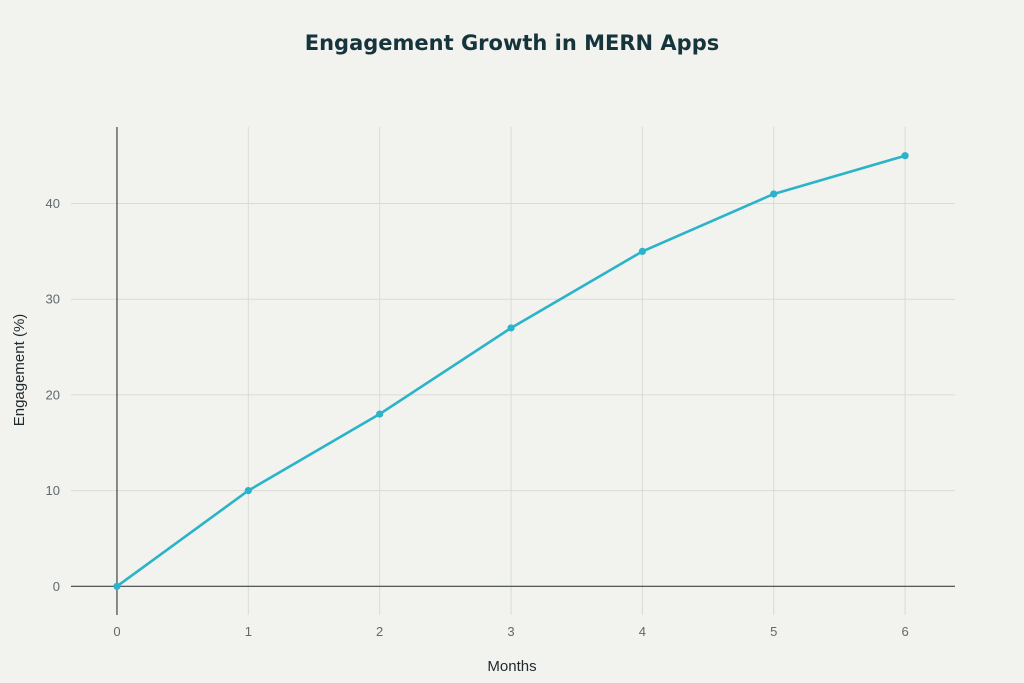 The height and width of the screenshot is (683, 1024). What do you see at coordinates (53, 299) in the screenshot?
I see `y-tick-label: 30` at bounding box center [53, 299].